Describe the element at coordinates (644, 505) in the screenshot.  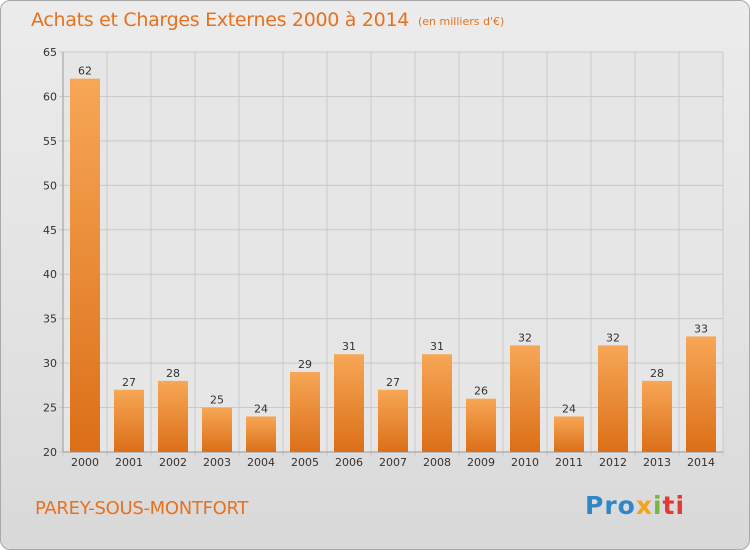
I see `logo-part-2: x` at that location.